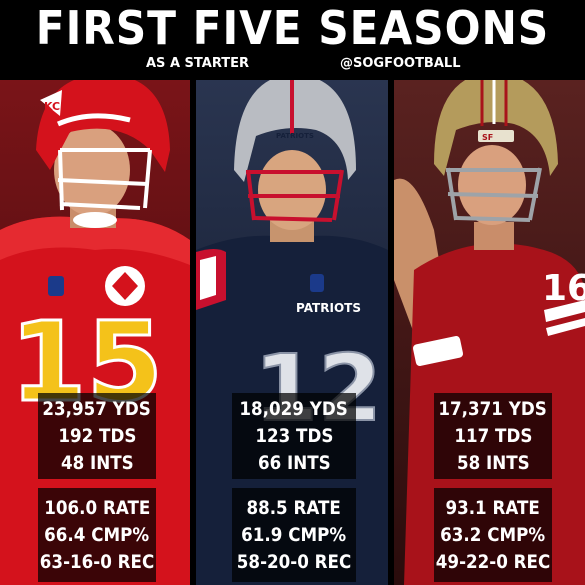 Image resolution: width=585 pixels, height=585 pixels. Describe the element at coordinates (294, 507) in the screenshot. I see `stat-rating: 88.5 RATE` at that location.